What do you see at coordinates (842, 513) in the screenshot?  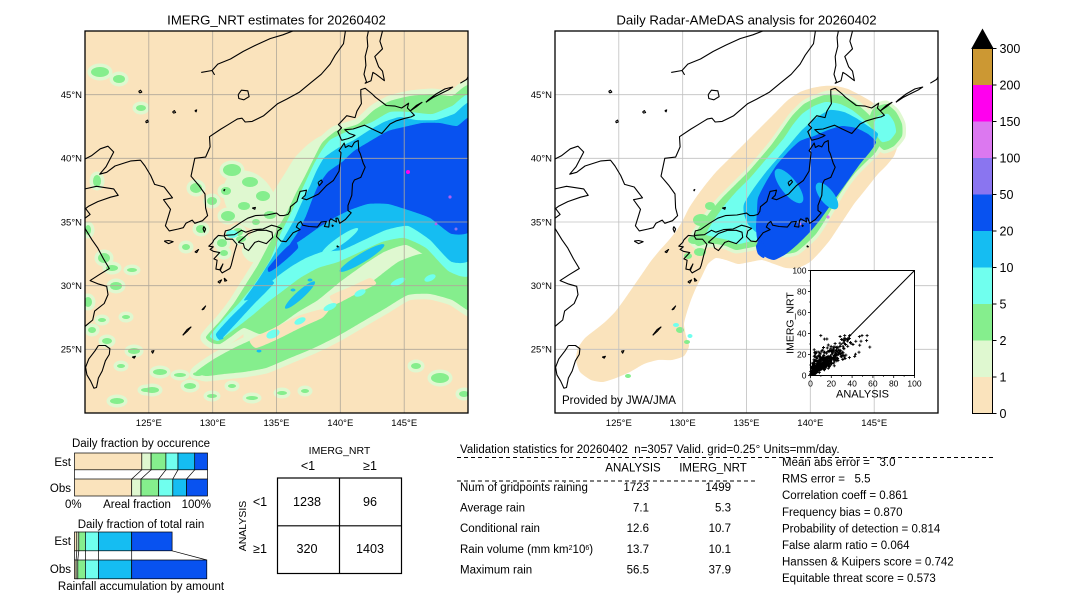 I see `svg-text: Frequency bias = 0.870` at bounding box center [842, 513].